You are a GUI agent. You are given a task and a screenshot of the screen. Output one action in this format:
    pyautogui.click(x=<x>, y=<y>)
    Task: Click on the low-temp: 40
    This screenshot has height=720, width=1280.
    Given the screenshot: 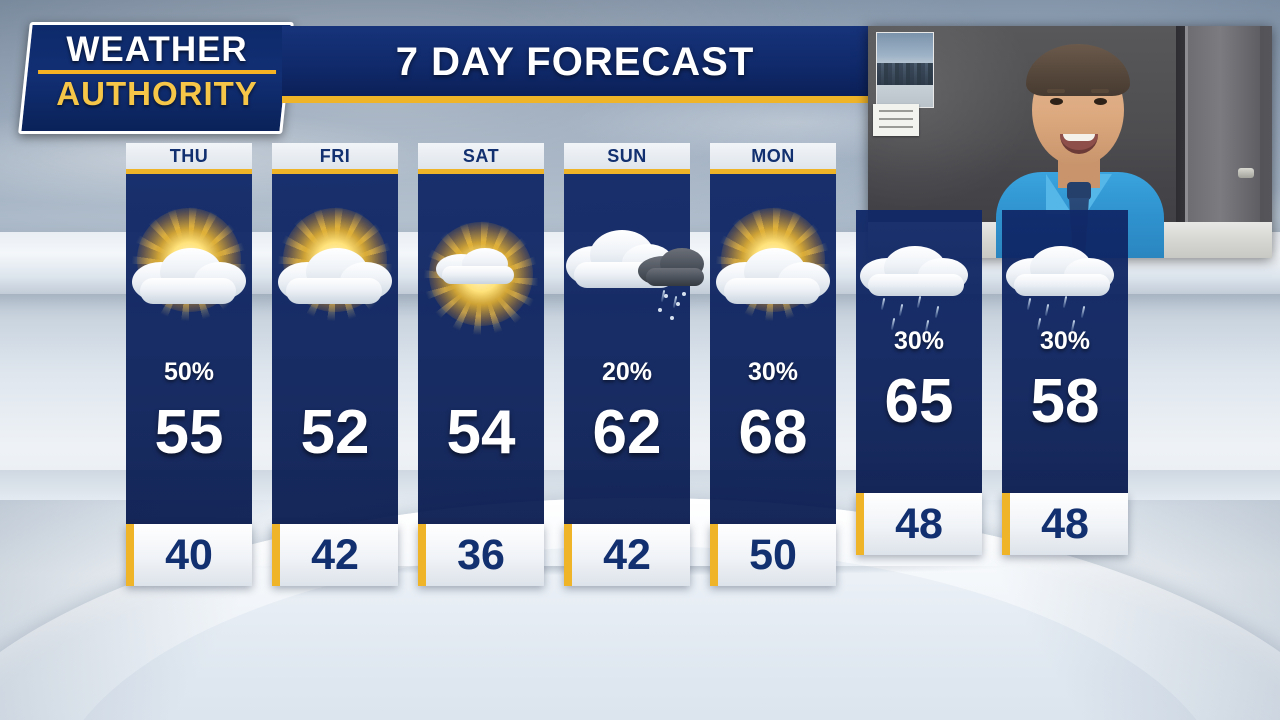 What is the action you would take?
    pyautogui.click(x=189, y=555)
    